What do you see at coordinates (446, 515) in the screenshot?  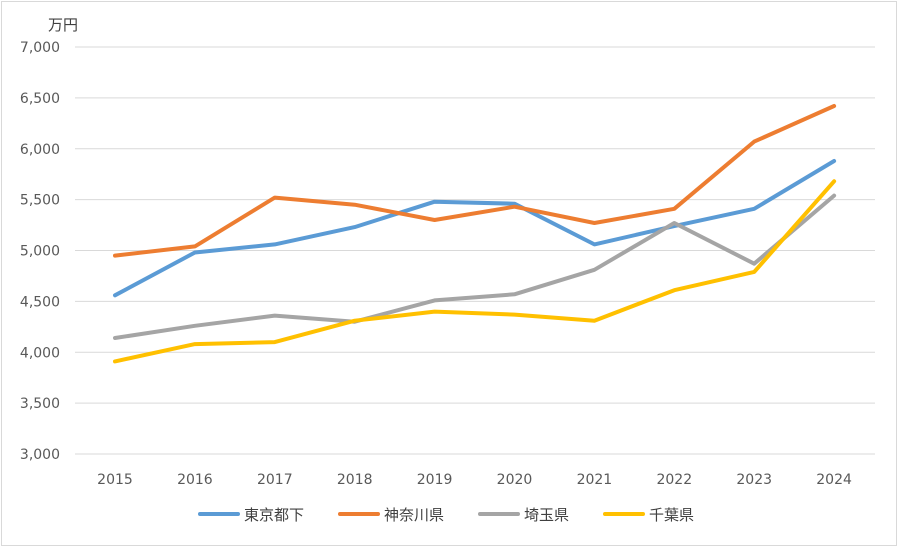 I see `legend: 東京都下 神奈川県 埼玉県 千葉県` at bounding box center [446, 515].